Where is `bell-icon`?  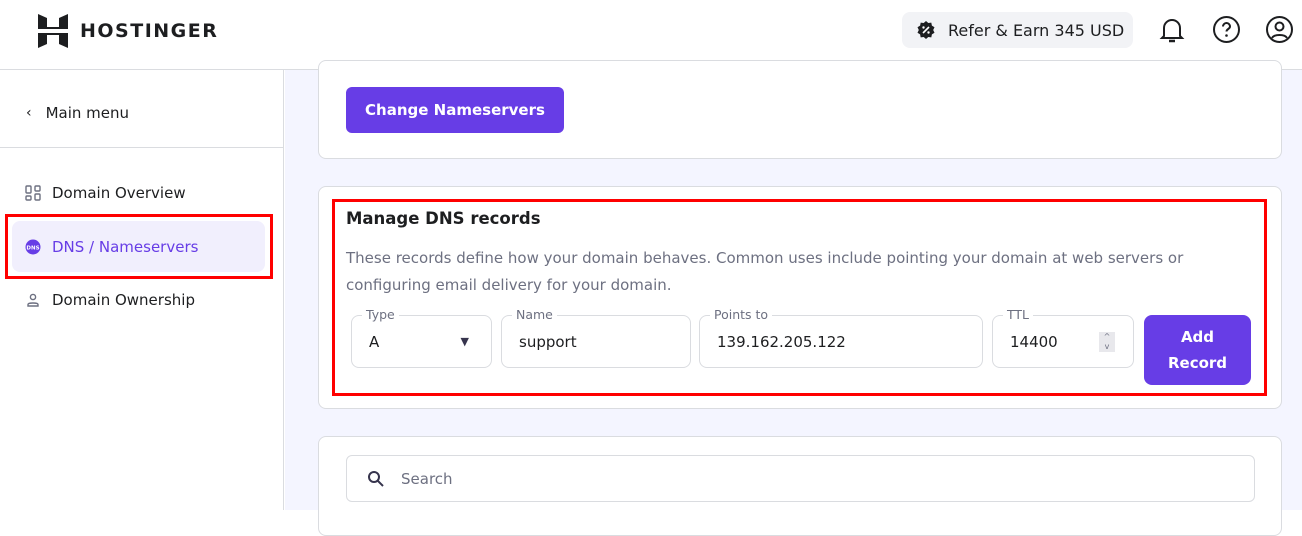
bell-icon is located at coordinates (1172, 30).